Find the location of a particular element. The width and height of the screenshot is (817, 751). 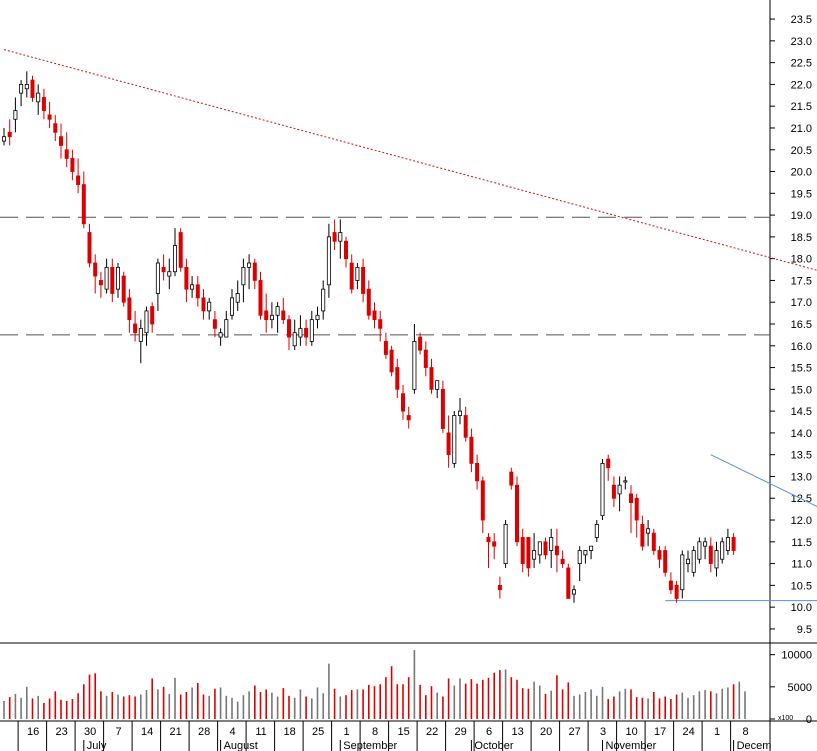

date-label: 1 is located at coordinates (347, 732).